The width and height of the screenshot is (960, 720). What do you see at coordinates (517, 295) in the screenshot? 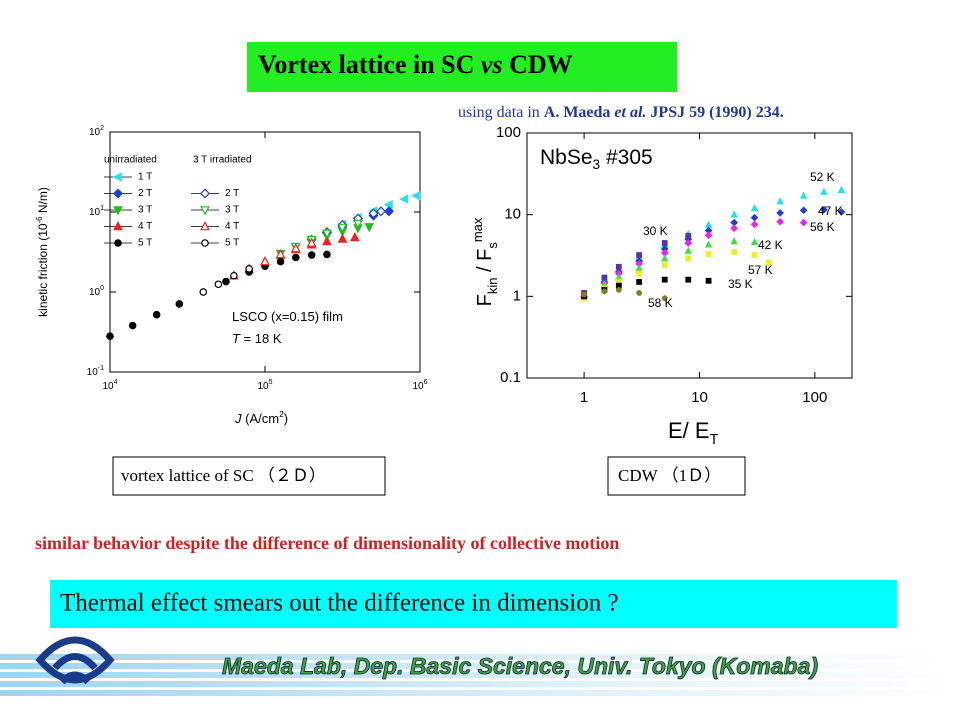
I see `y-tick-label: 1` at bounding box center [517, 295].